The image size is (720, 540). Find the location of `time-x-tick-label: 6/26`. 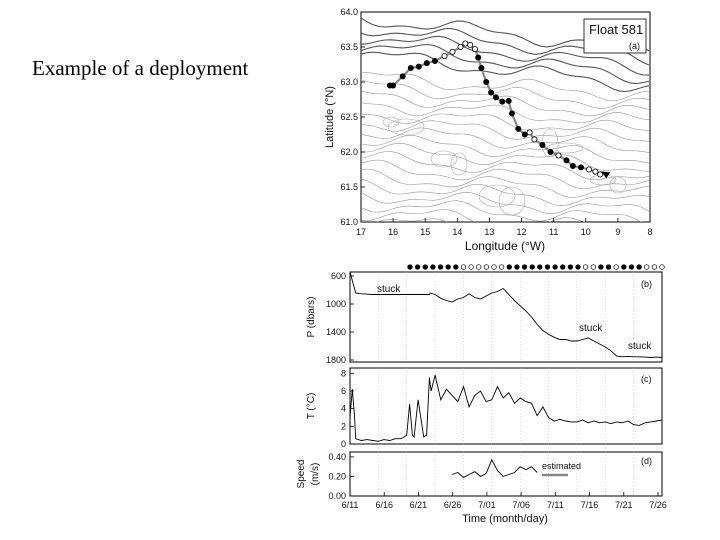

time-x-tick-label: 6/26 is located at coordinates (453, 505).